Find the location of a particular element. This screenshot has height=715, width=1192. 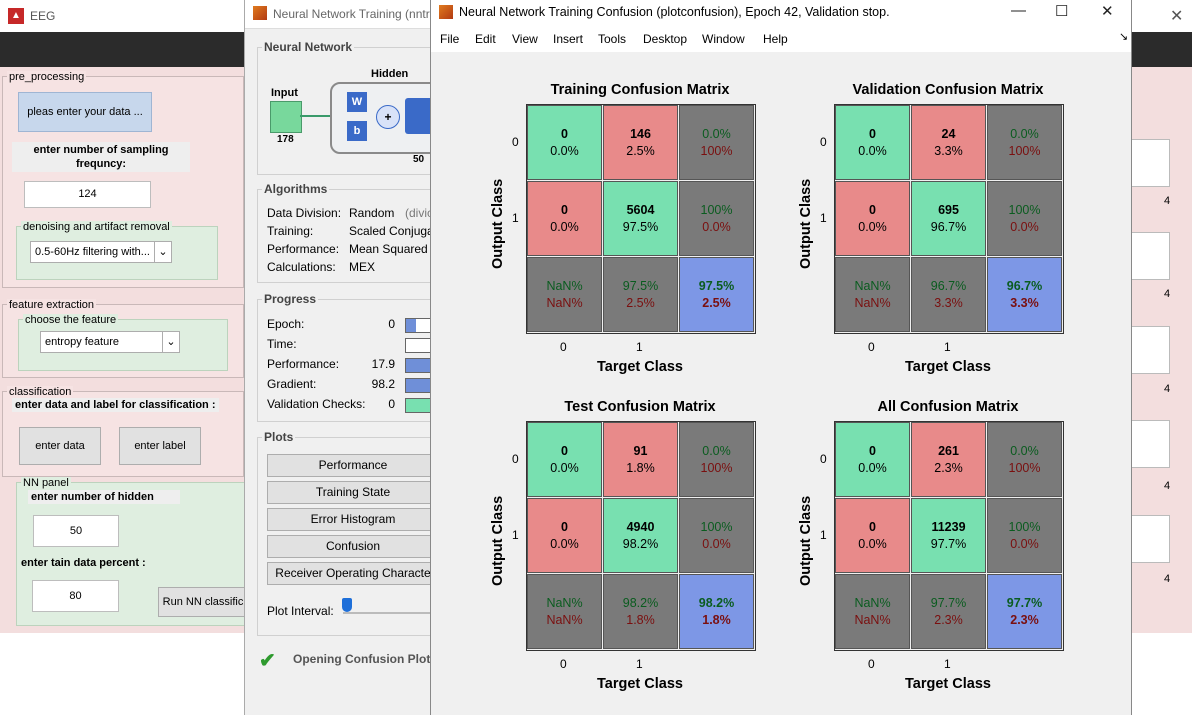

cell-primary: 96.7% is located at coordinates (948, 285).